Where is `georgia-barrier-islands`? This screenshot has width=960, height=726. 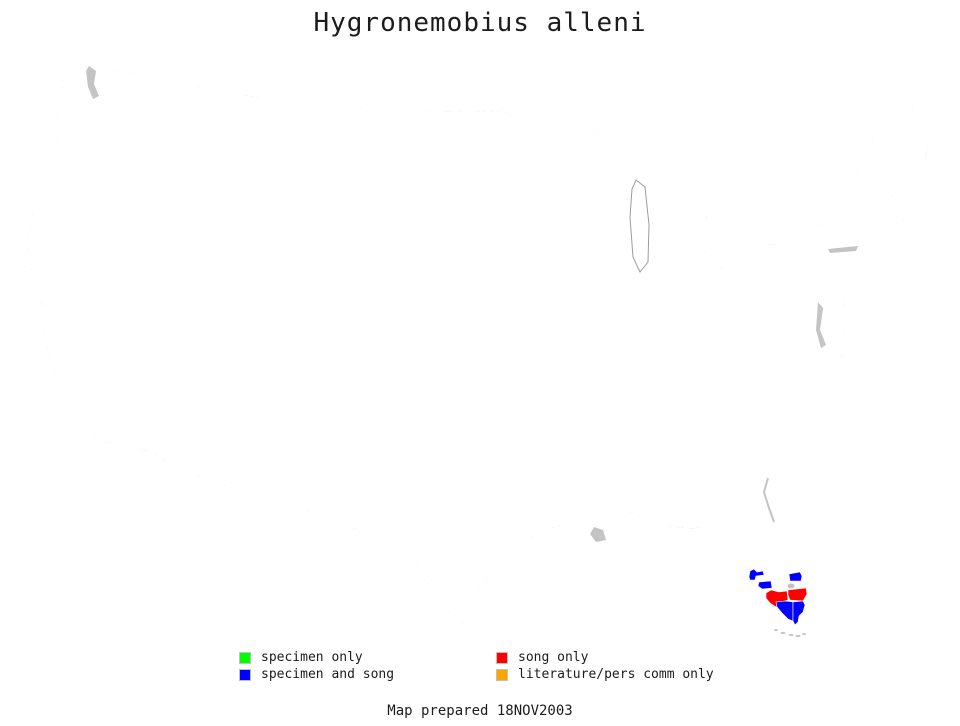 georgia-barrier-islands is located at coordinates (768, 500).